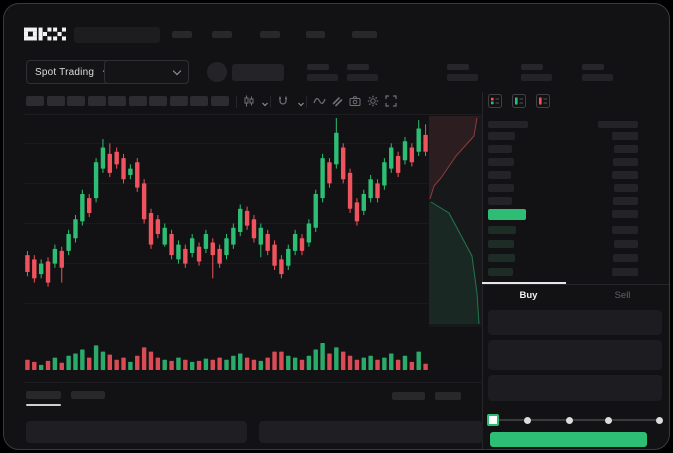 The width and height of the screenshot is (673, 453). Describe the element at coordinates (519, 101) in the screenshot. I see `book-bids-icon` at that location.